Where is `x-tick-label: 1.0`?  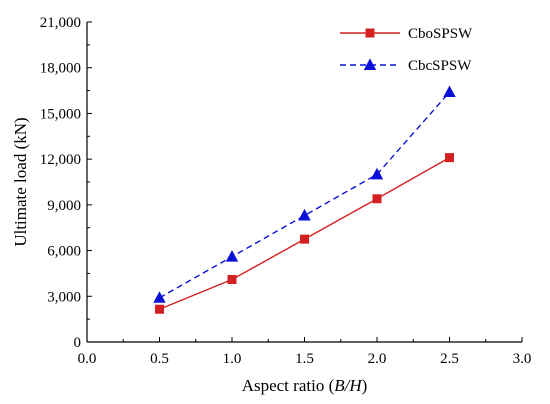 x-tick-label: 1.0 is located at coordinates (232, 359).